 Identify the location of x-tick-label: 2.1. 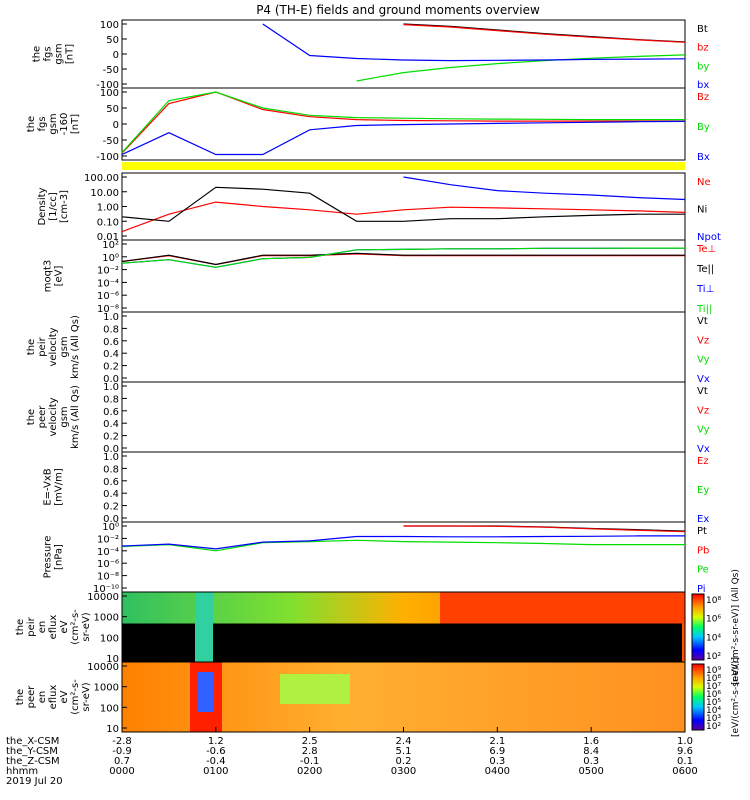
(497, 741).